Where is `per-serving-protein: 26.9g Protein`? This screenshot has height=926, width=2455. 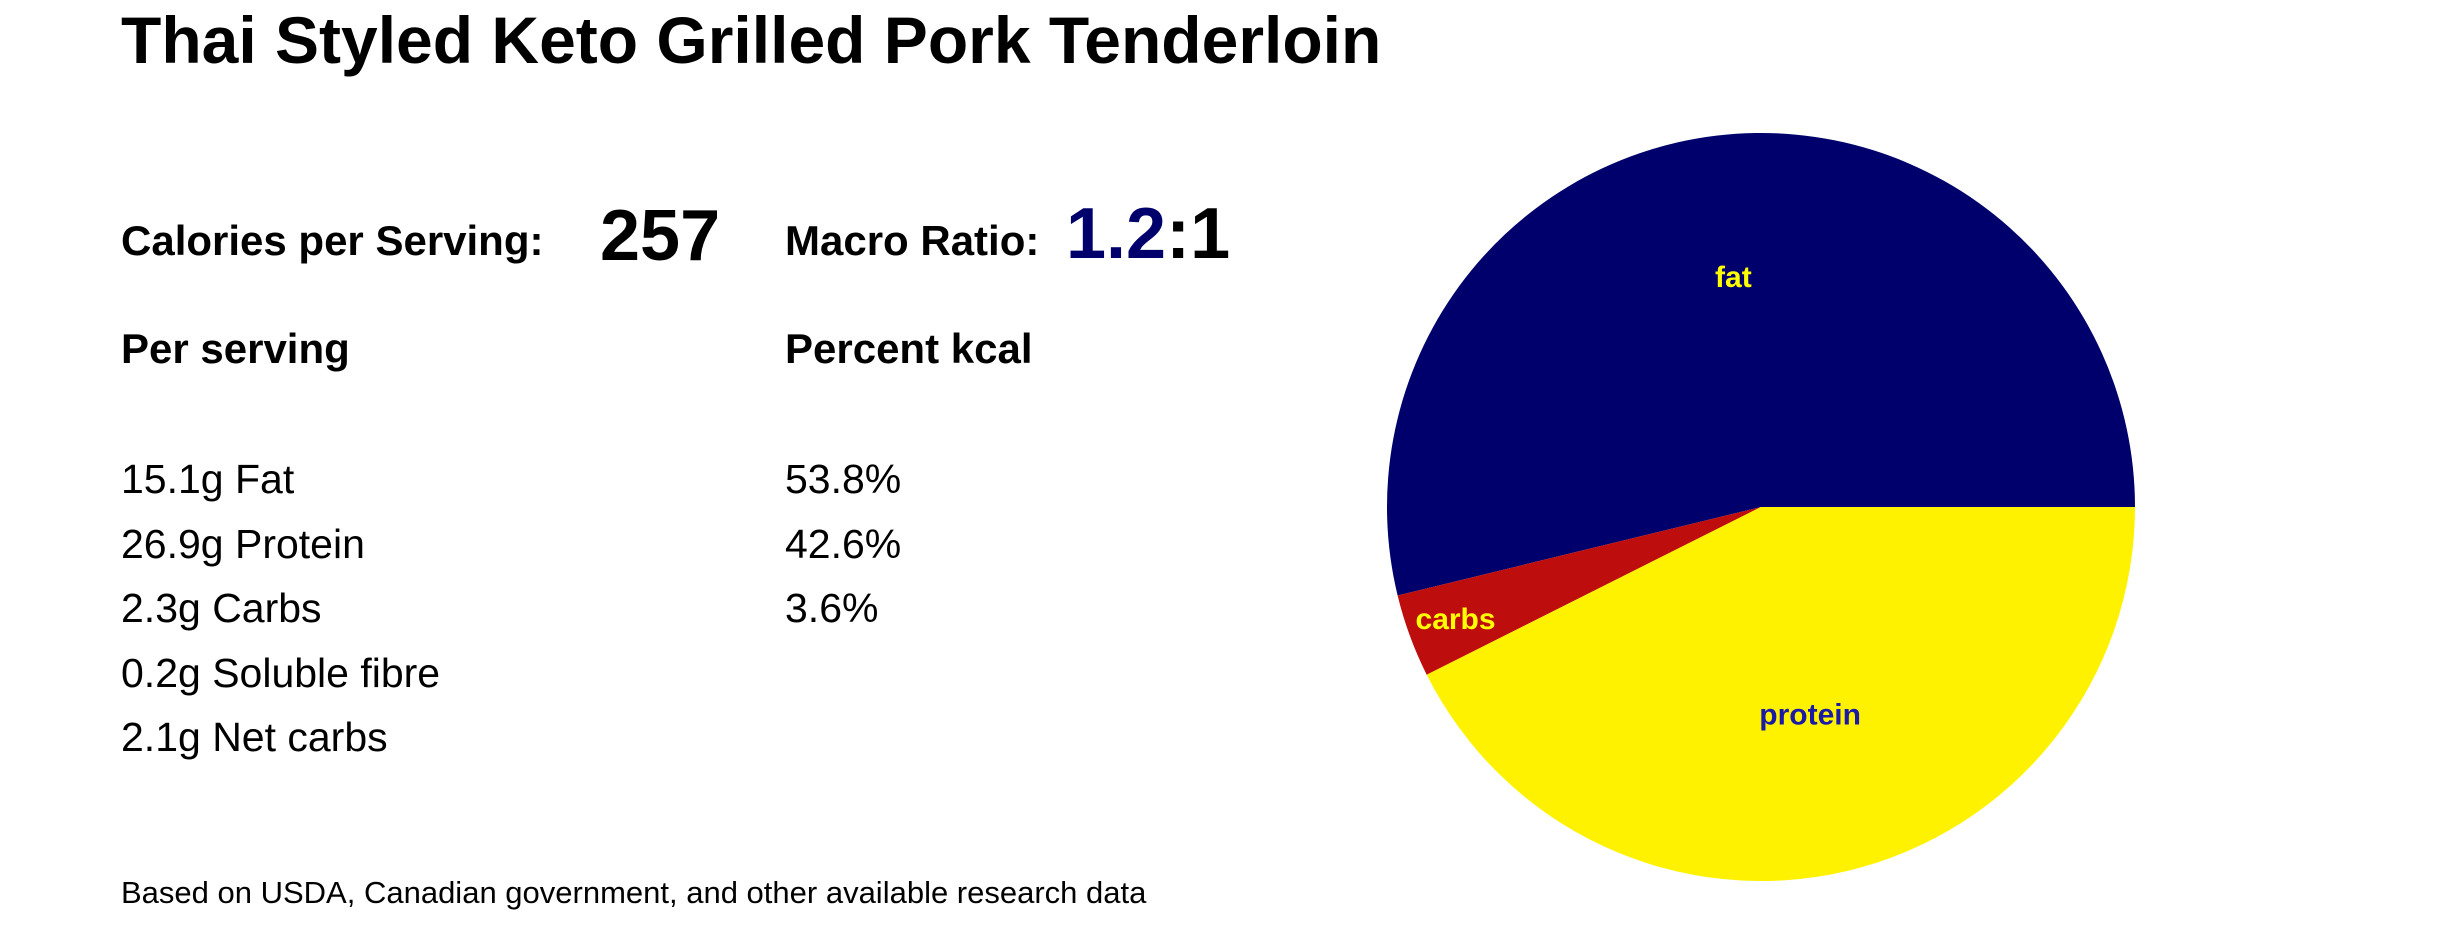 per-serving-protein: 26.9g Protein is located at coordinates (243, 543).